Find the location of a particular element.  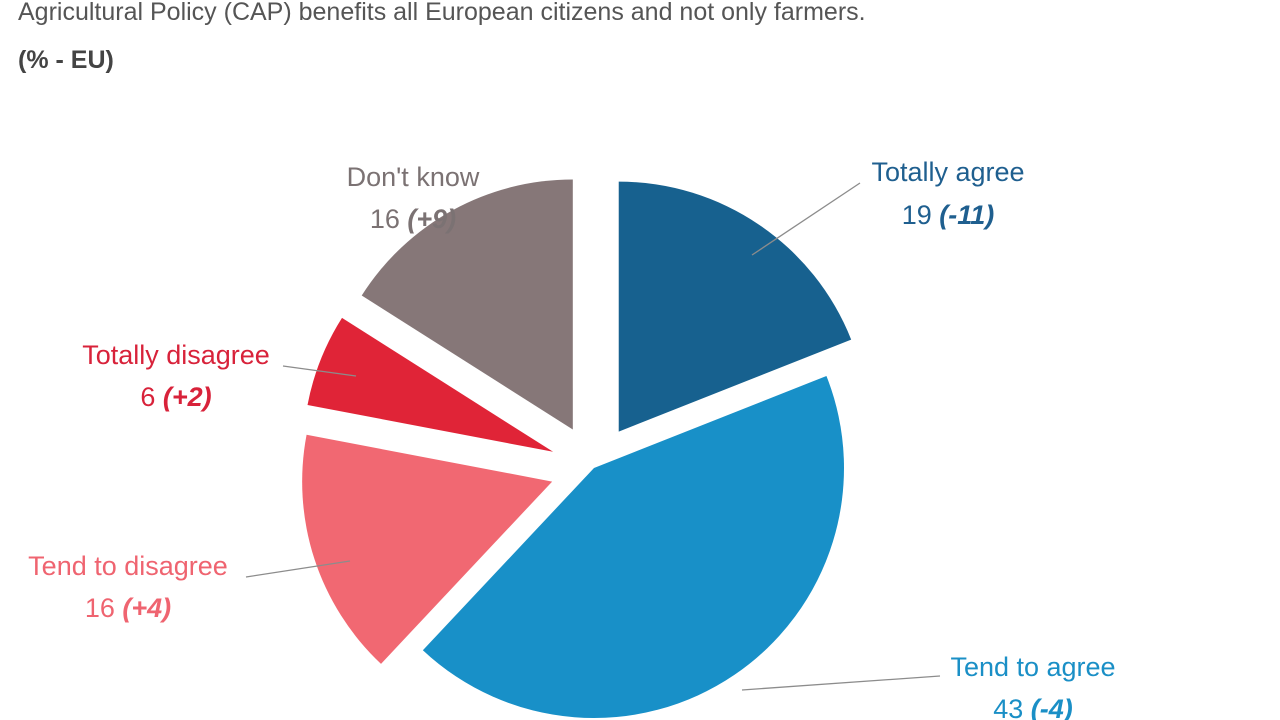

slice-label-totally-agree: Totally agree is located at coordinates (947, 172).